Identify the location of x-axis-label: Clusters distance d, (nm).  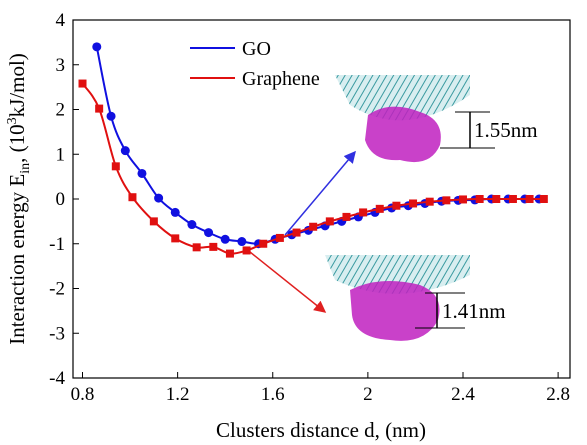
(321, 430).